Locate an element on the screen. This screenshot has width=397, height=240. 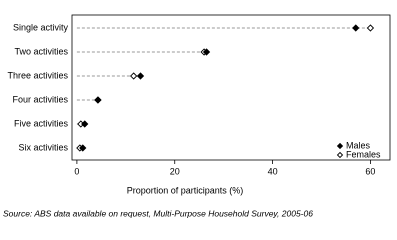
x-tick-label: 20 is located at coordinates (175, 171).